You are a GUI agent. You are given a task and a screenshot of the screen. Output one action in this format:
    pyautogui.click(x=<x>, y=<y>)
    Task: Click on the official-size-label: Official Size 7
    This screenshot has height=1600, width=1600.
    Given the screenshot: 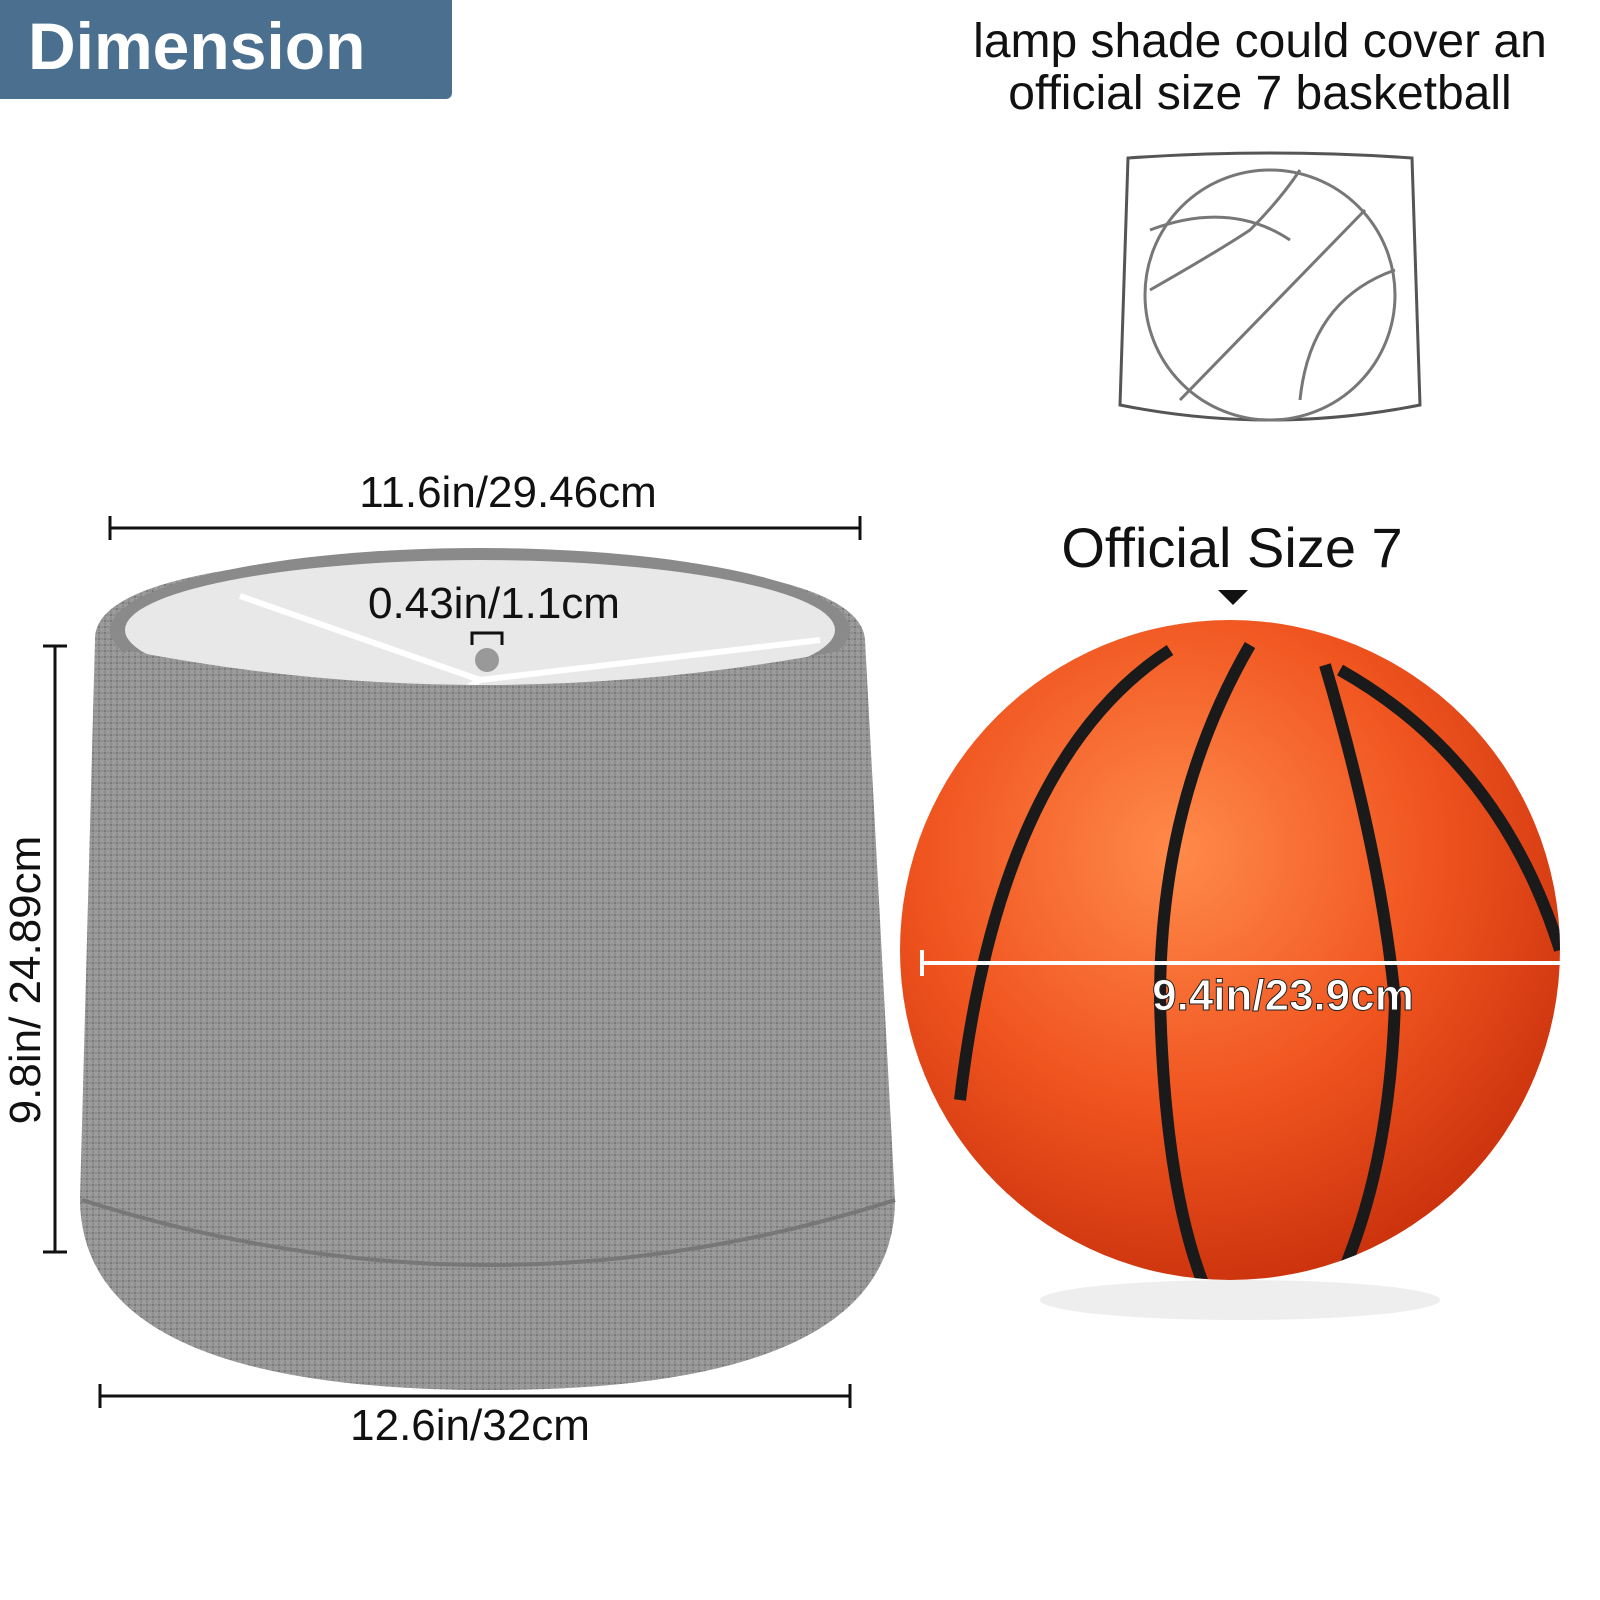 What is the action you would take?
    pyautogui.click(x=1231, y=547)
    